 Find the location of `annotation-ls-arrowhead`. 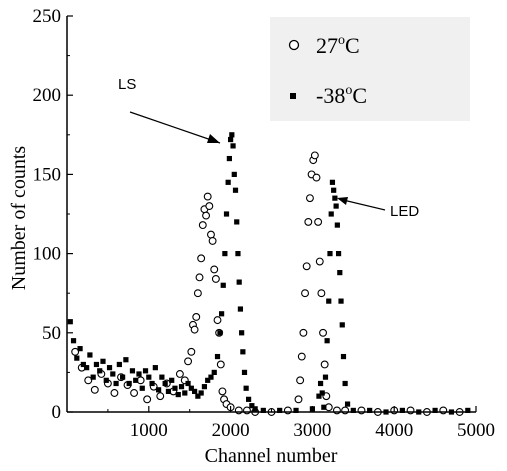

annotation-ls-arrowhead is located at coordinates (213, 138).